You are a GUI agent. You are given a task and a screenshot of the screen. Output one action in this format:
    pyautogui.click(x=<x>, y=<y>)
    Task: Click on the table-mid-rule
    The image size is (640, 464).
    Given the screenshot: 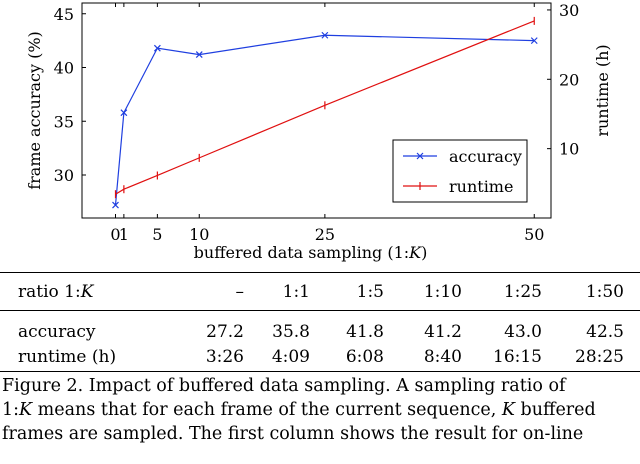 What is the action you would take?
    pyautogui.click(x=320, y=310)
    